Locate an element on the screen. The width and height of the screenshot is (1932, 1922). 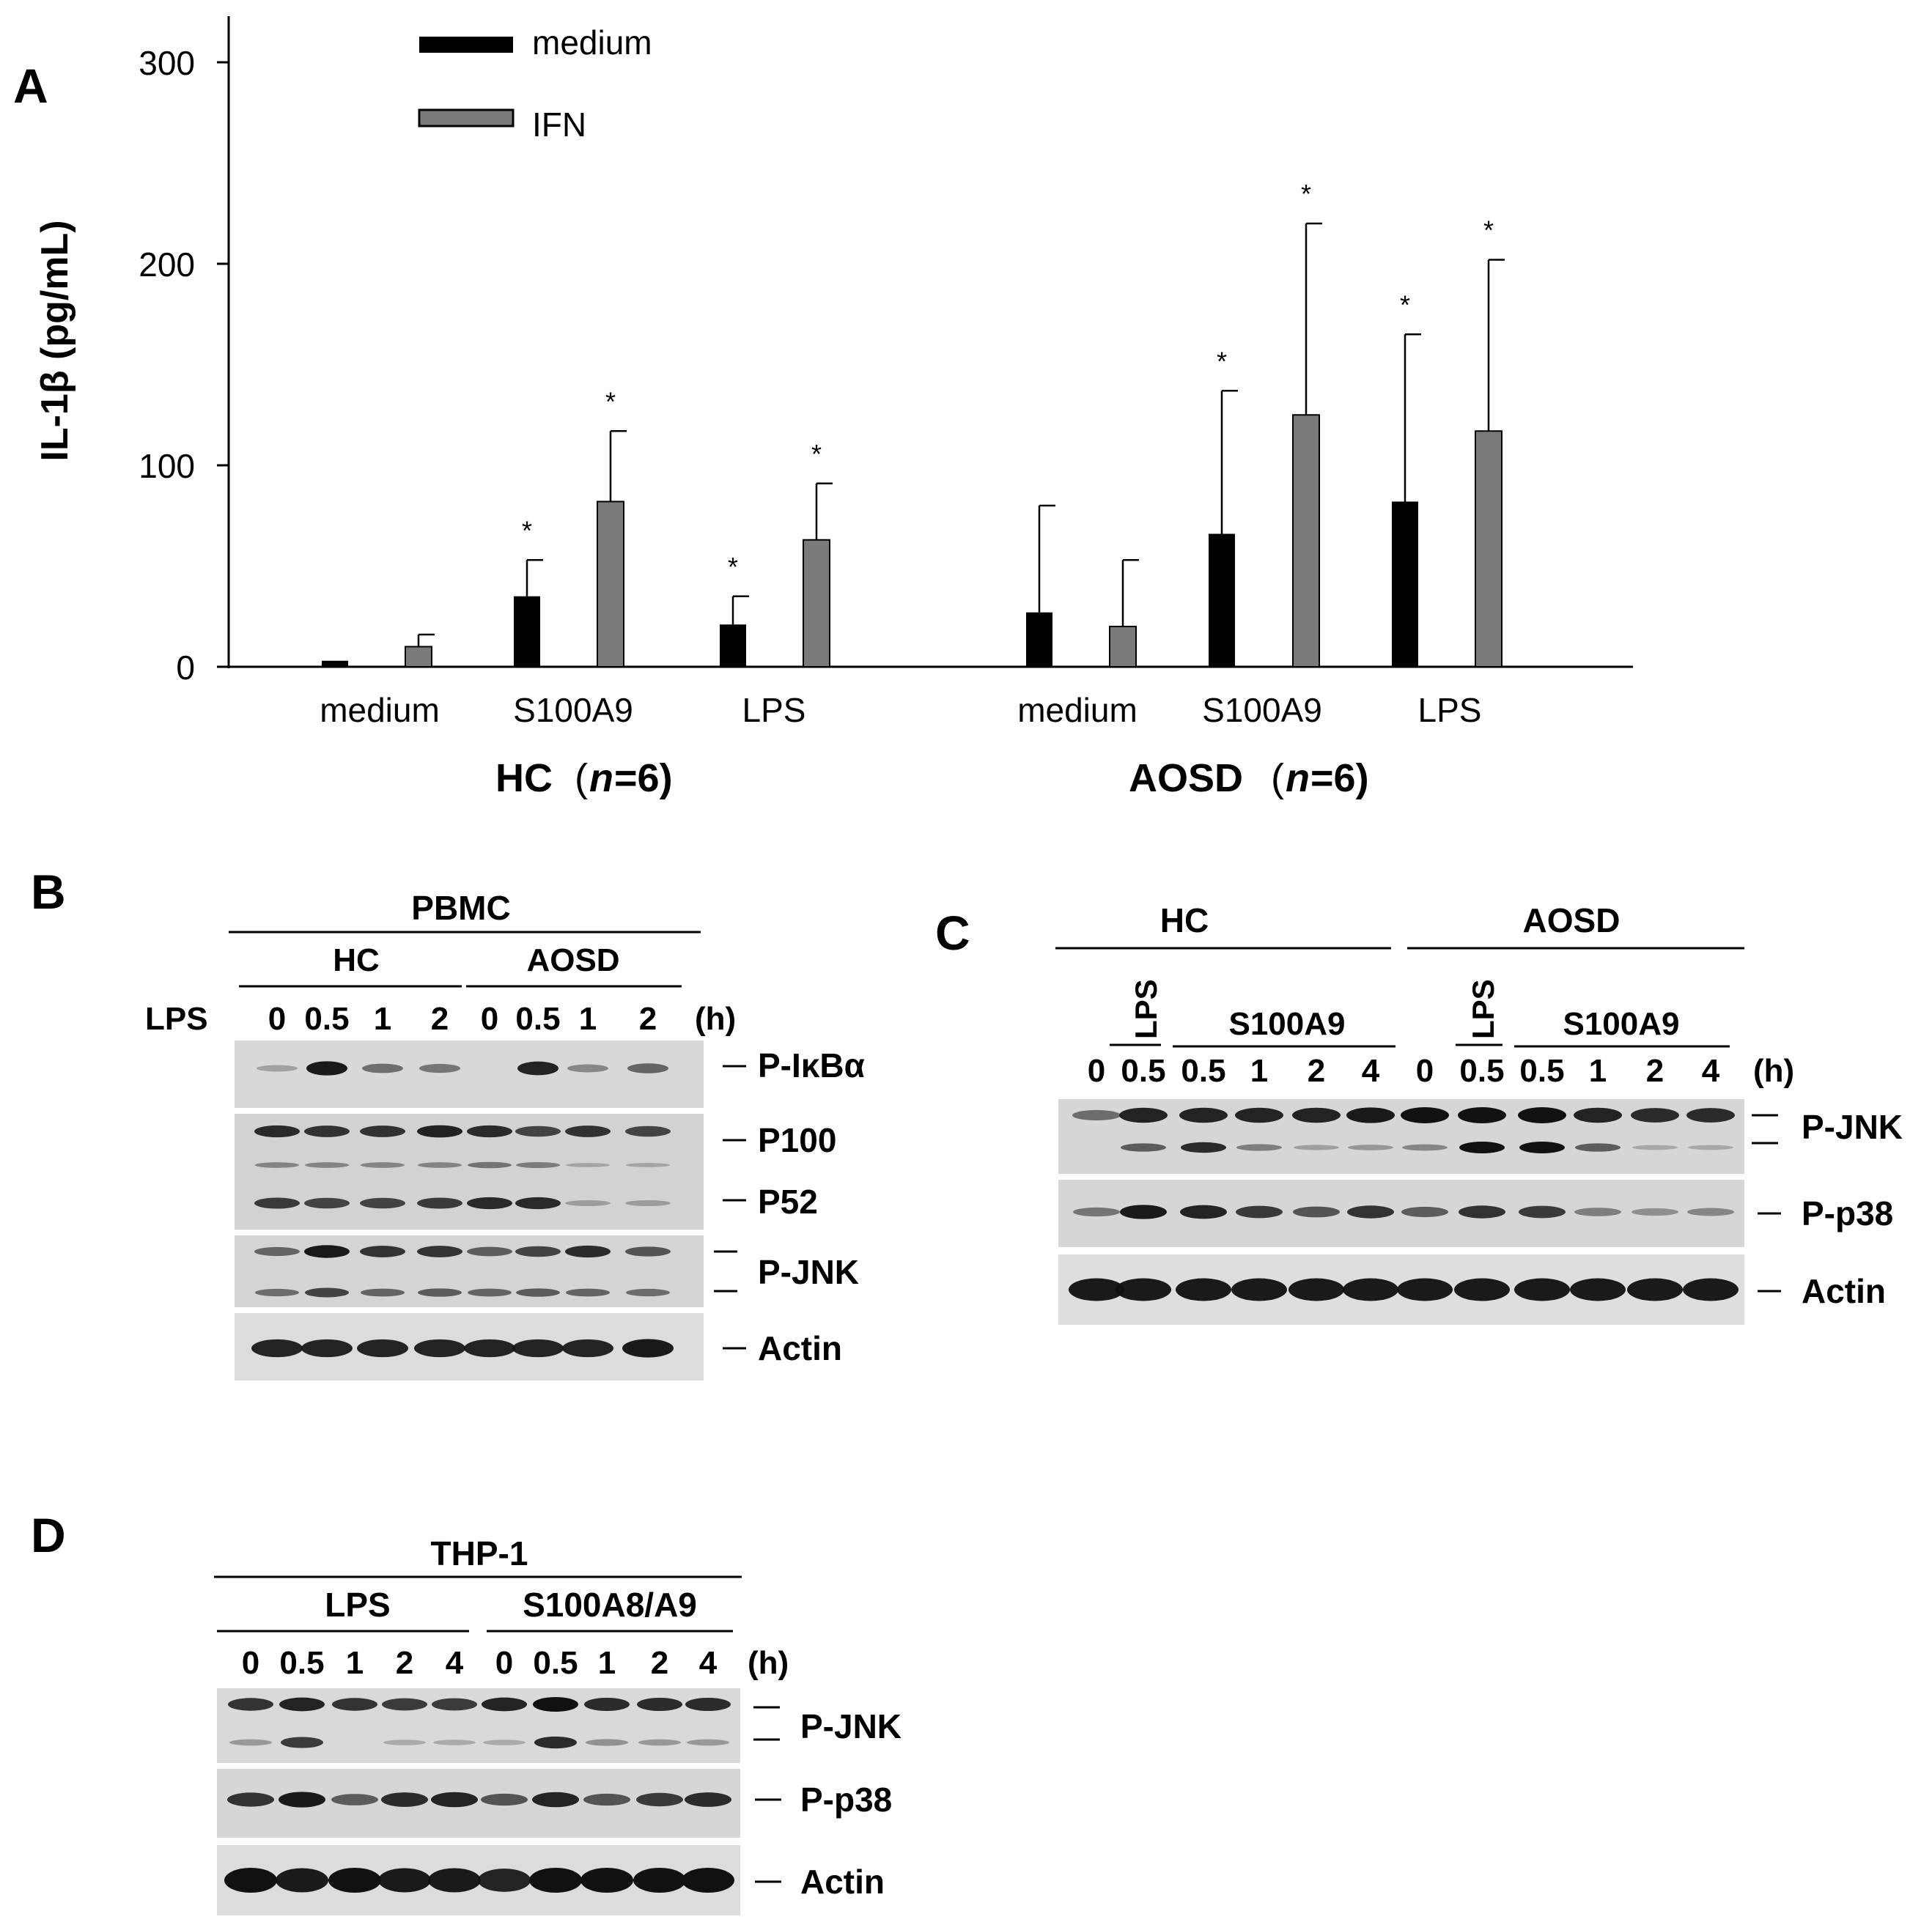
blot-p-p38 is located at coordinates (1401, 1213).